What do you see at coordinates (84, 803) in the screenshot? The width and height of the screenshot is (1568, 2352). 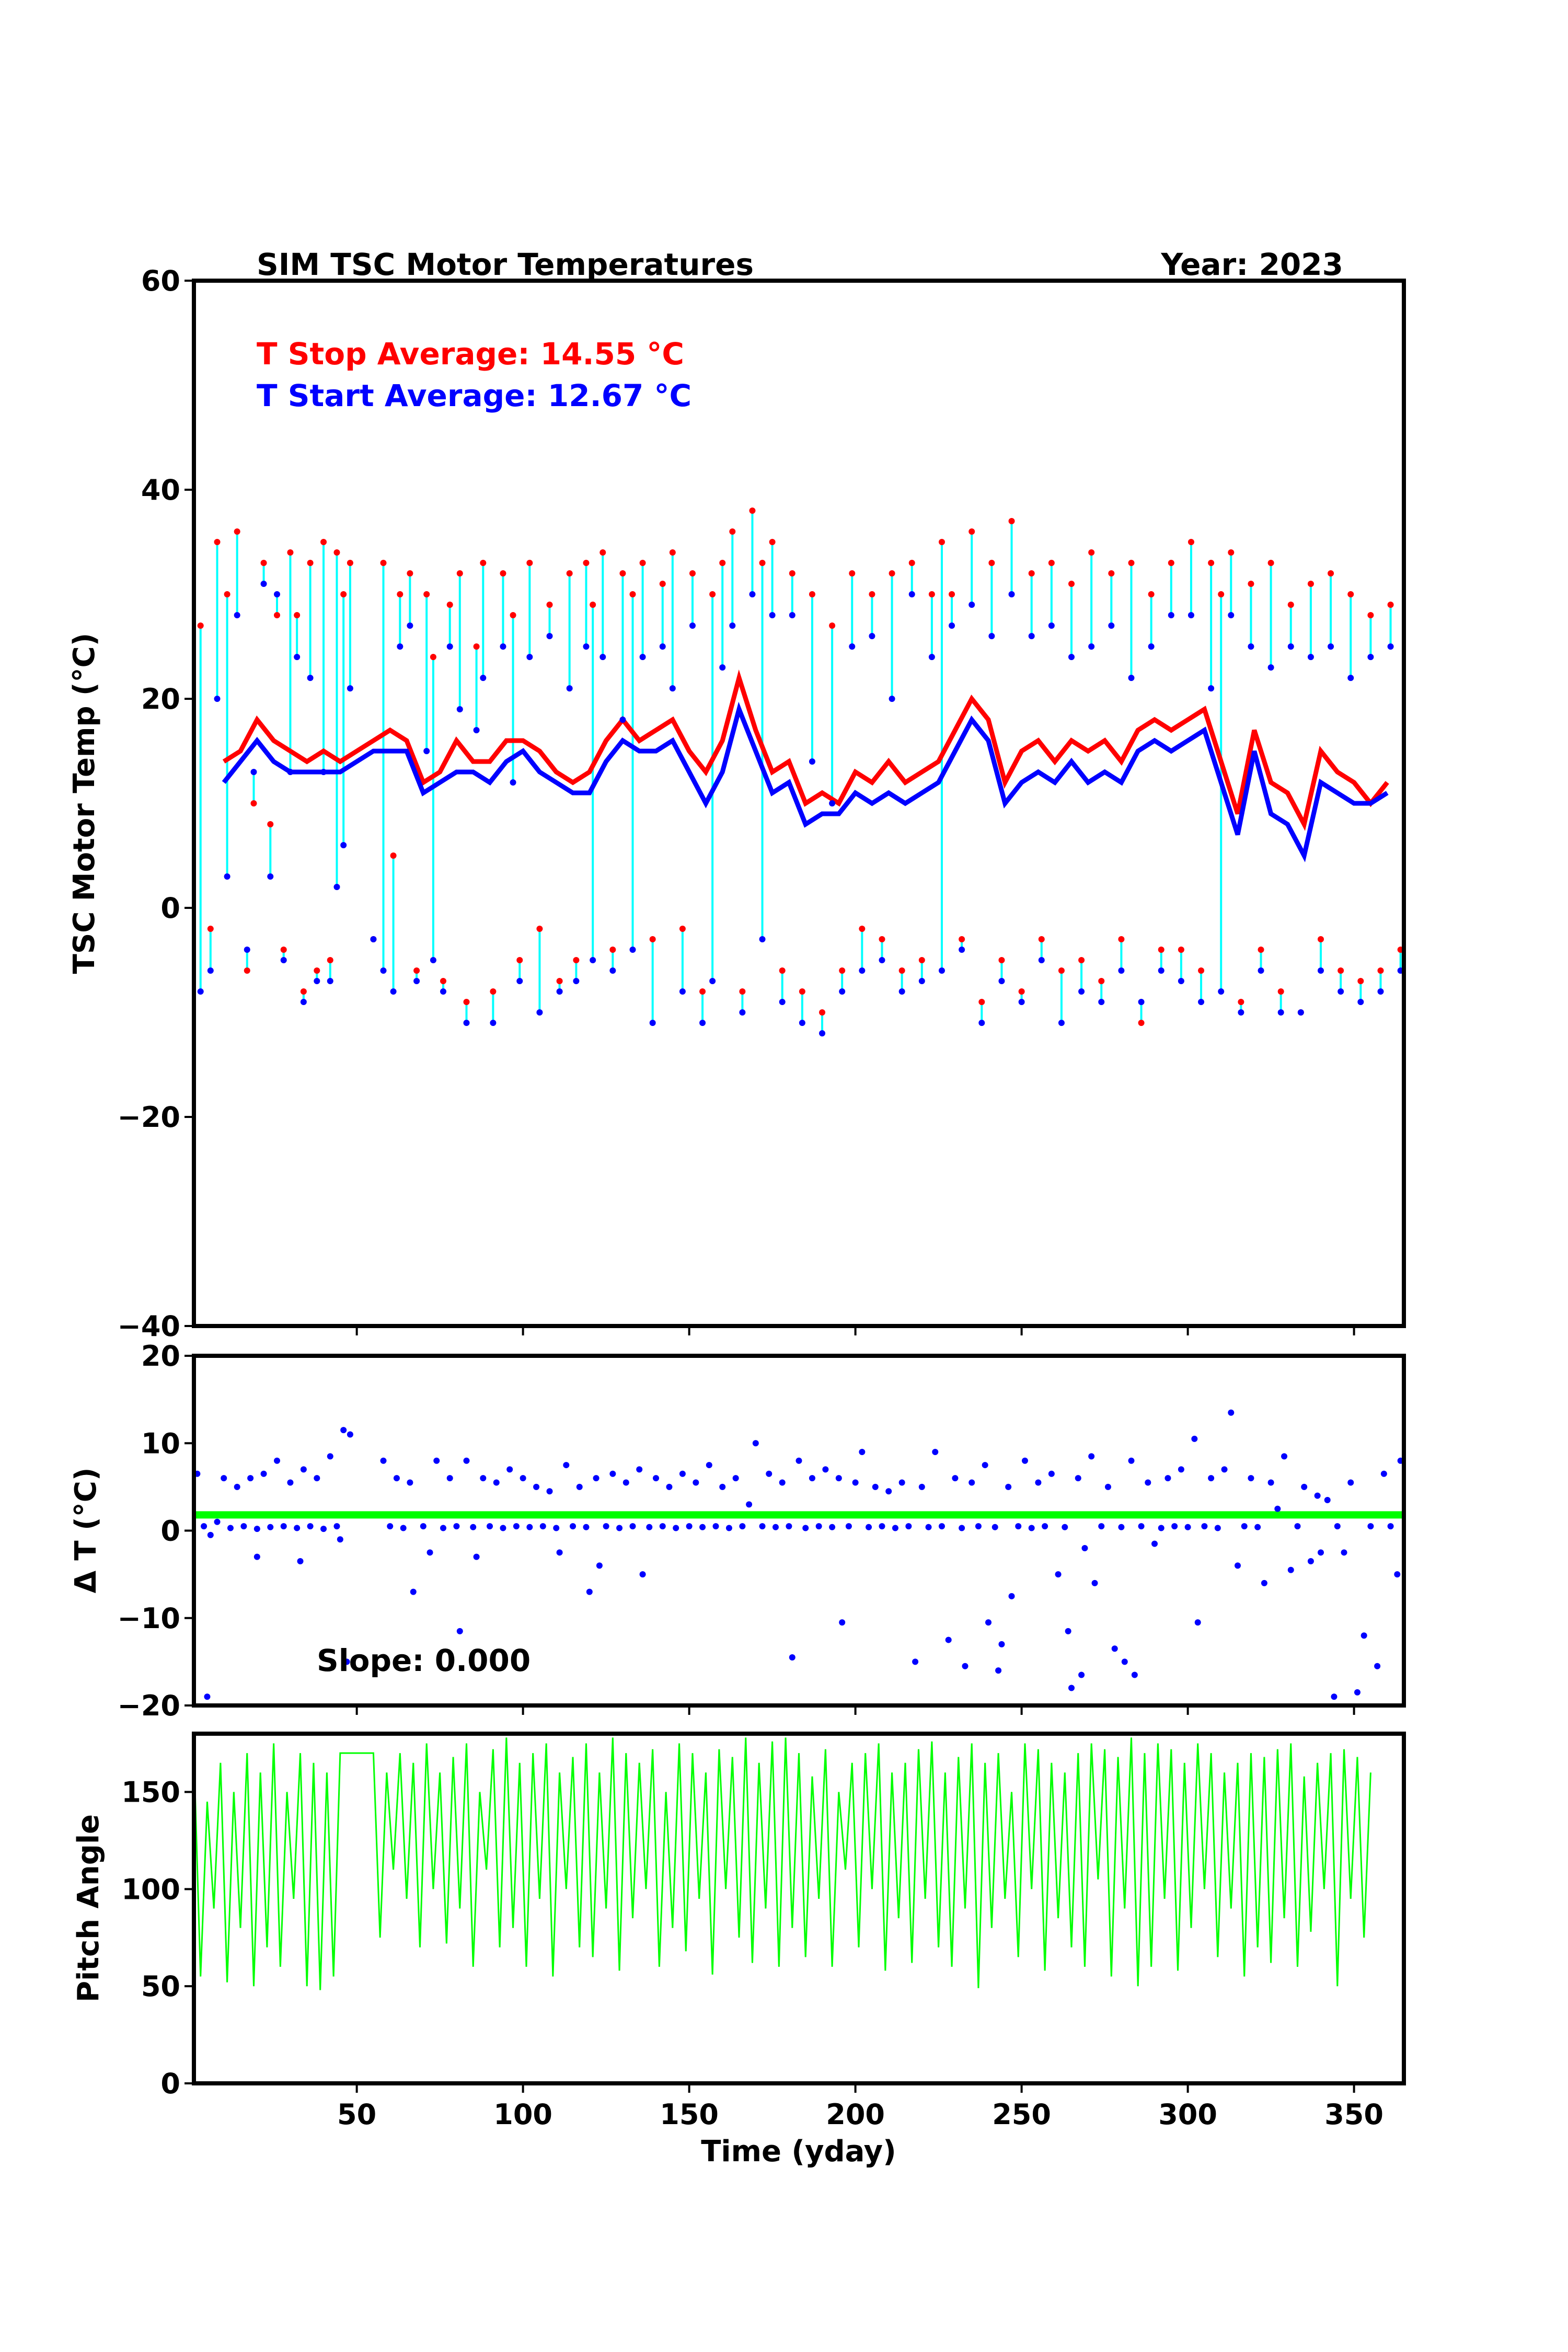 I see `temp-ylabel: TSC Motor Temp (°C)` at bounding box center [84, 803].